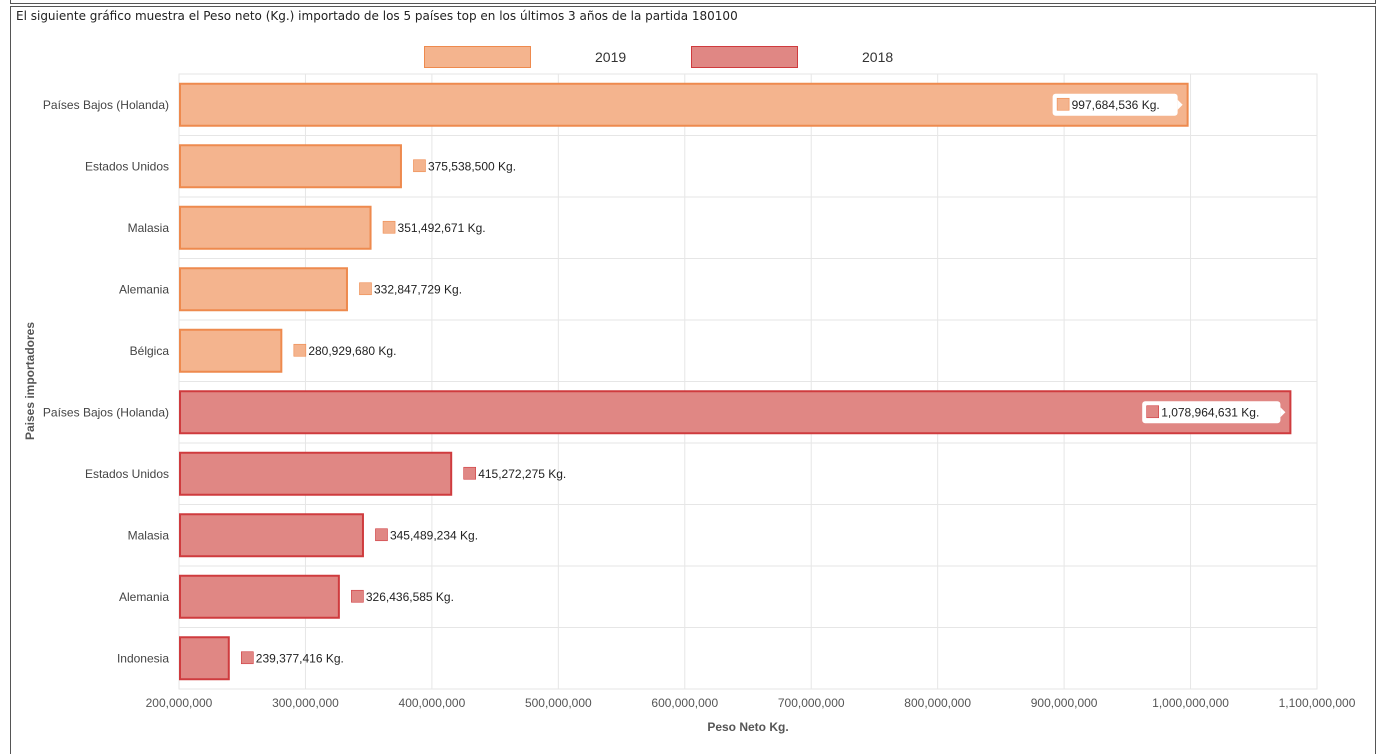 This screenshot has width=1378, height=754. What do you see at coordinates (410, 597) in the screenshot?
I see `data-label: 326,436,585 Kg.` at bounding box center [410, 597].